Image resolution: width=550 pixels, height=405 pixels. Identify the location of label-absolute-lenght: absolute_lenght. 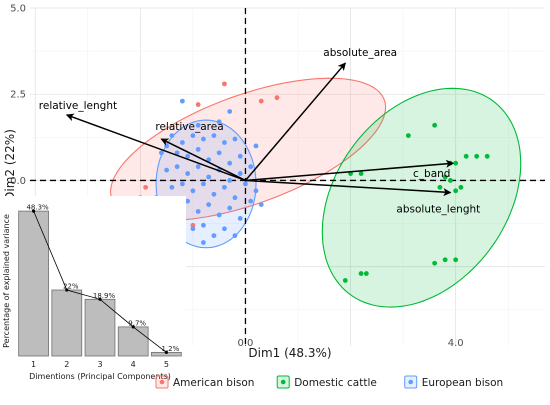
(438, 210).